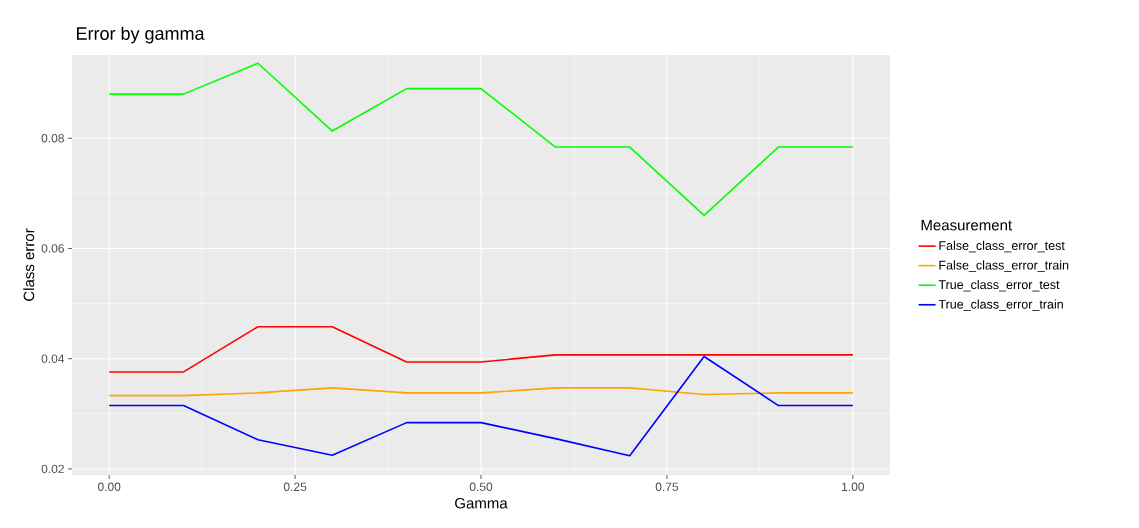  Describe the element at coordinates (52, 469) in the screenshot. I see `y-tick-label: 0.02` at that location.